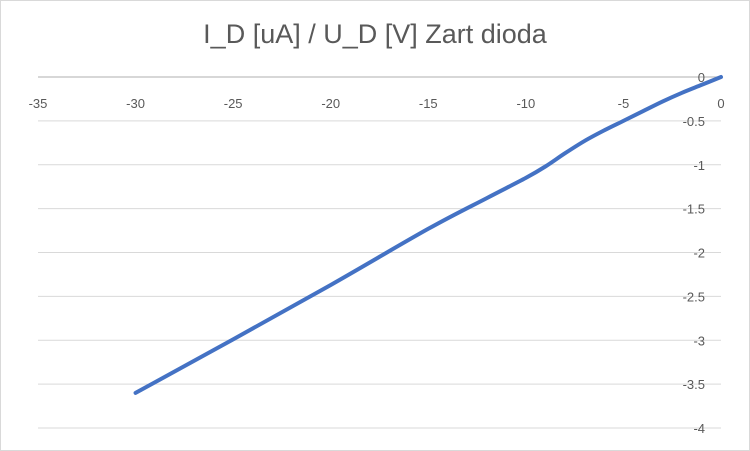 This screenshot has height=451, width=750. What do you see at coordinates (699, 253) in the screenshot?
I see `y-tick-label: -2` at bounding box center [699, 253].